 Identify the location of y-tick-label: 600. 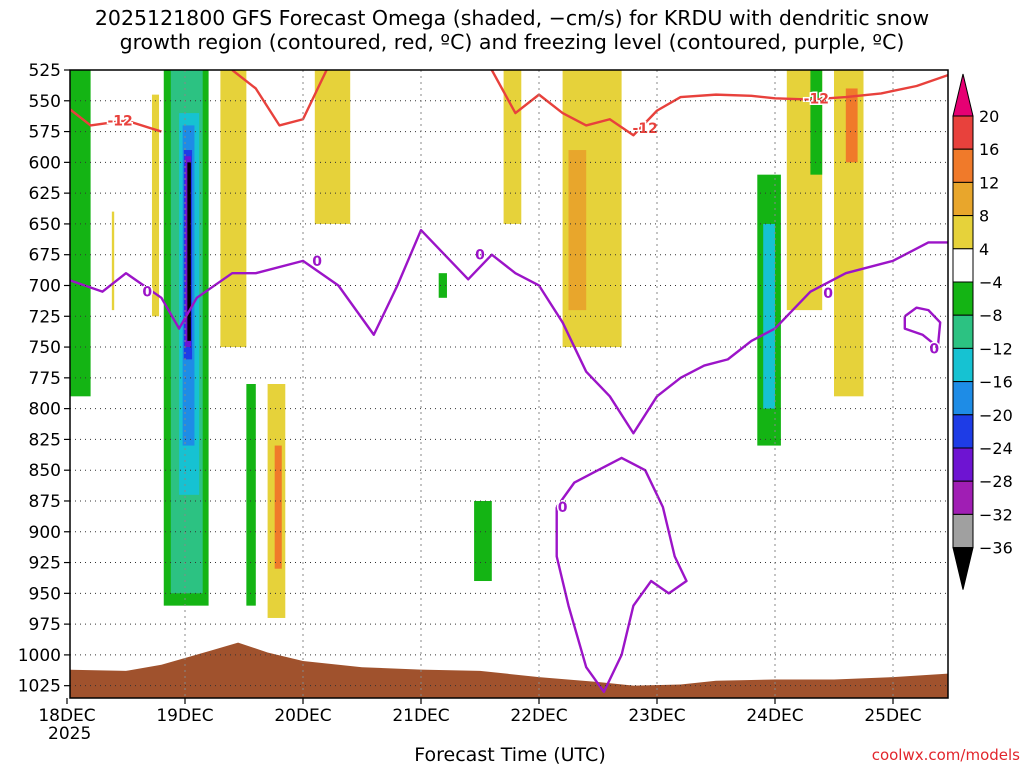
(45, 163).